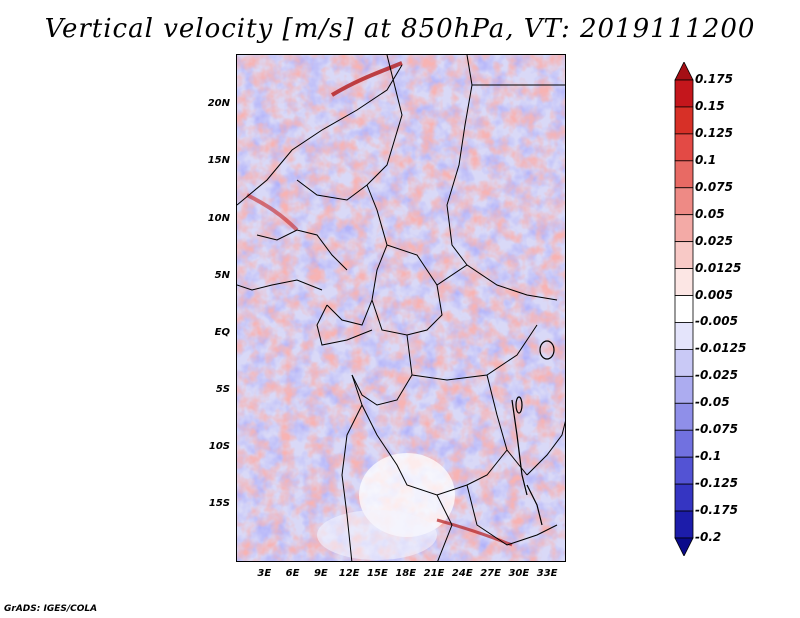 This screenshot has height=618, width=800. I want to click on colorbar-tick-label: 0.15, so click(710, 105).